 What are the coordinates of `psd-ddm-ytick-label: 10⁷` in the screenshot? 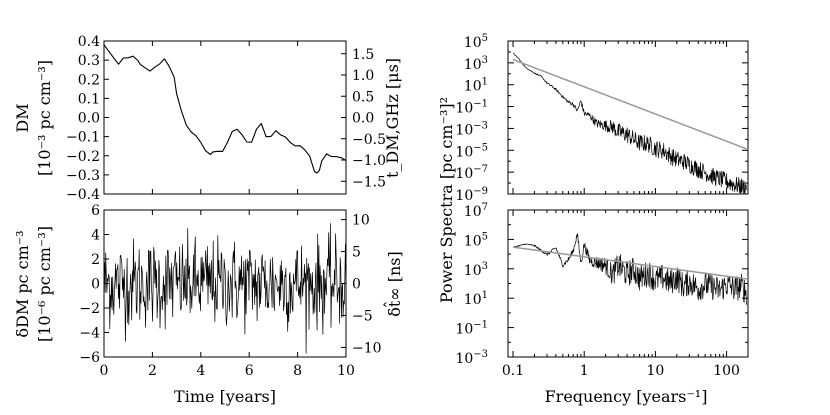 It's located at (476, 211).